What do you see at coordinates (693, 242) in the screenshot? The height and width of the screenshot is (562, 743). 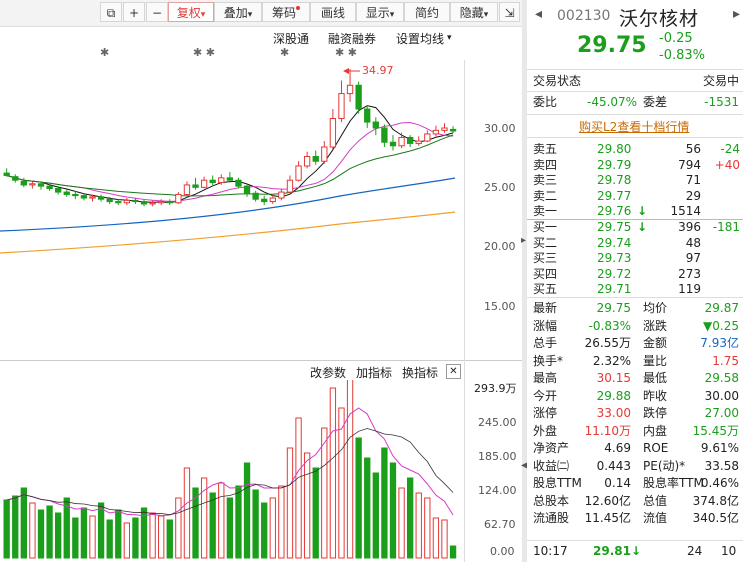 I see `buy-volume: 48` at bounding box center [693, 242].